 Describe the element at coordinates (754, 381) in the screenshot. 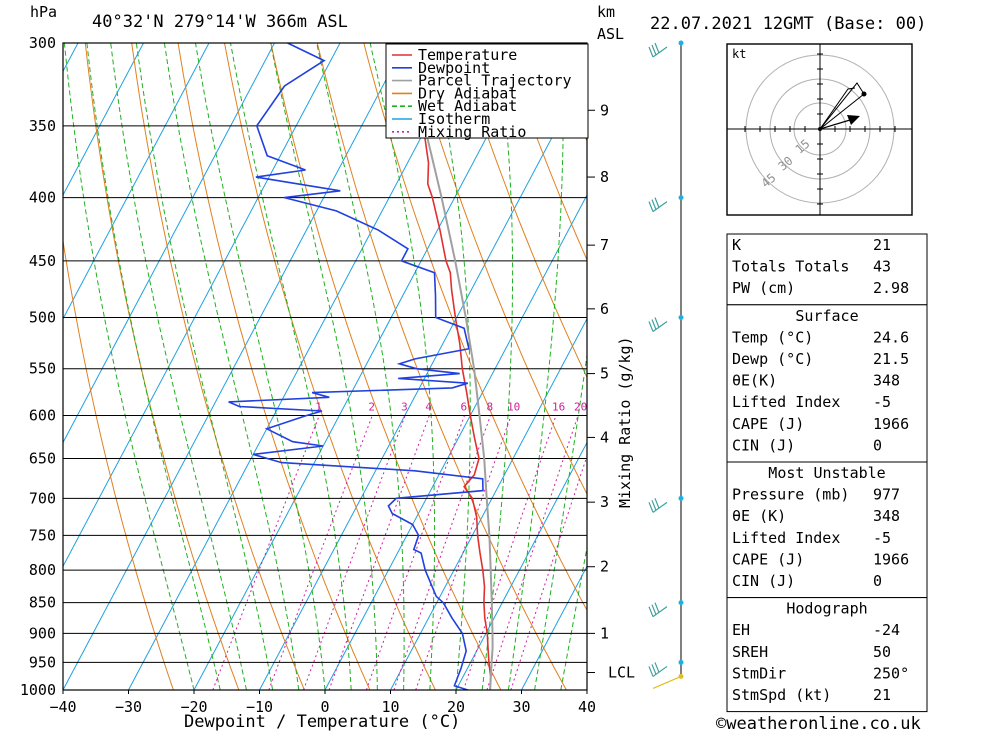

I see `surface-index-label: θE(K)` at that location.